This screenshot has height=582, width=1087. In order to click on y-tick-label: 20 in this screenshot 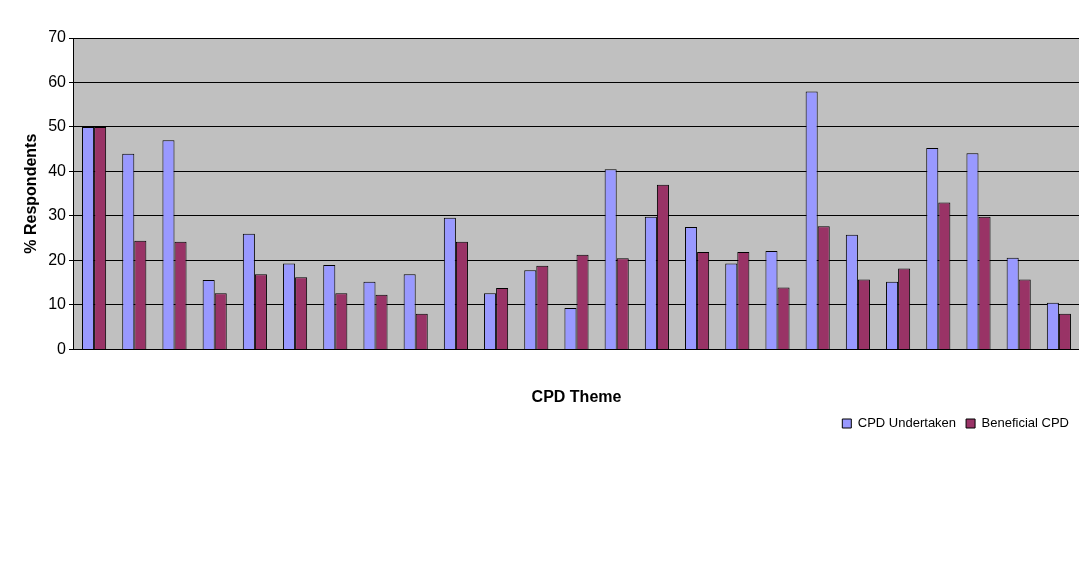, I will do `click(57, 259)`.